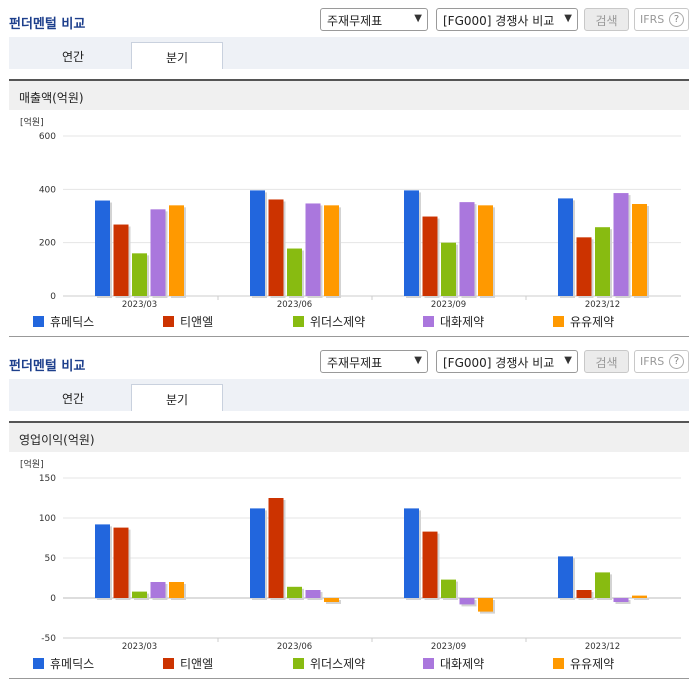  I want to click on metric-label: 매출액(억원), so click(51, 98).